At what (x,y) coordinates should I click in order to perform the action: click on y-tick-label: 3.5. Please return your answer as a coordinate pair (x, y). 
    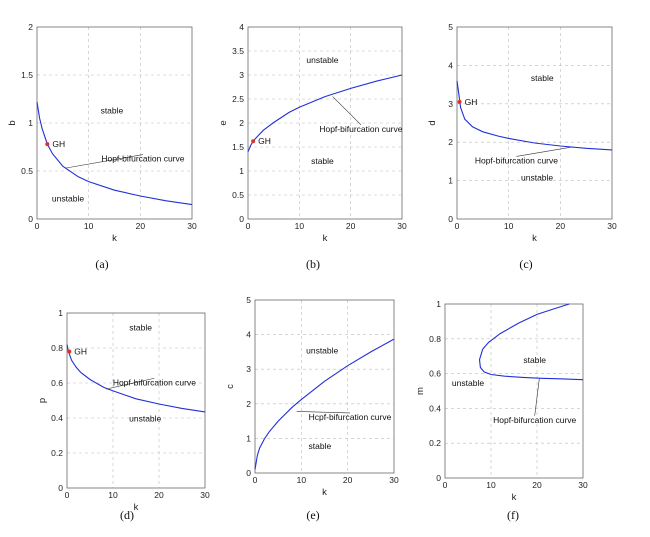
    Looking at the image, I should click on (238, 51).